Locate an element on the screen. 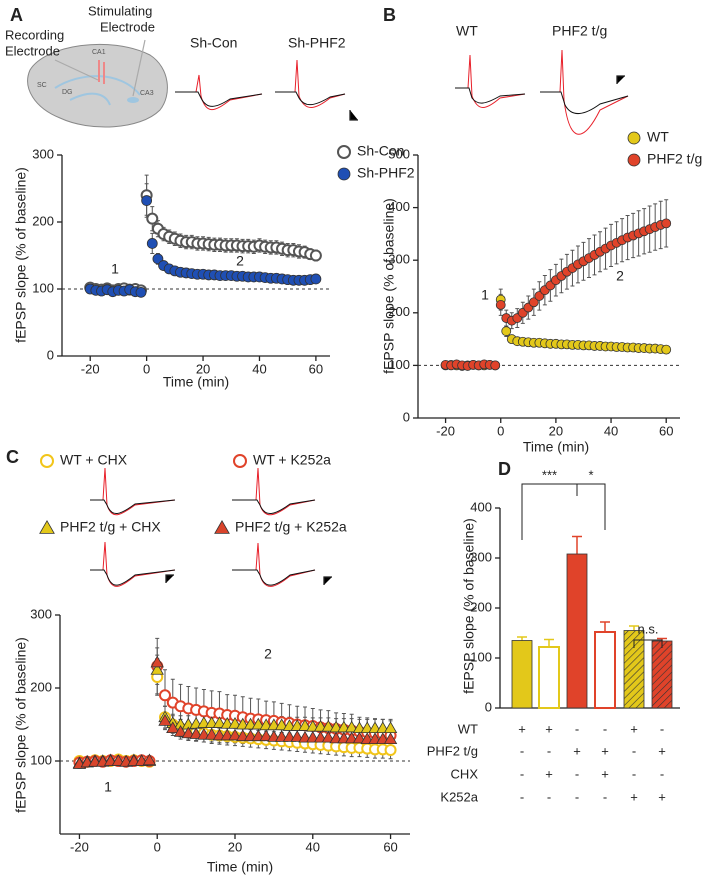 The height and width of the screenshot is (876, 709). trace-label: Sh-Con is located at coordinates (213, 43).